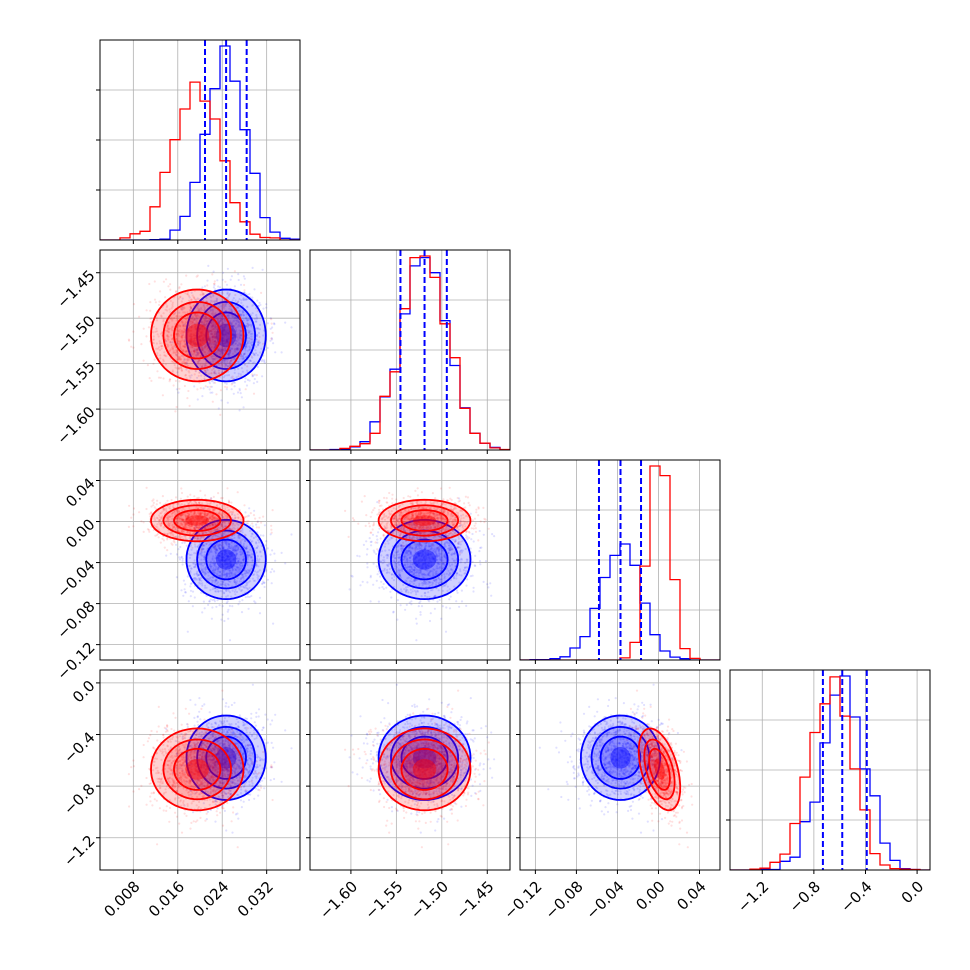  Describe the element at coordinates (200, 560) in the screenshot. I see `panel-content` at that location.